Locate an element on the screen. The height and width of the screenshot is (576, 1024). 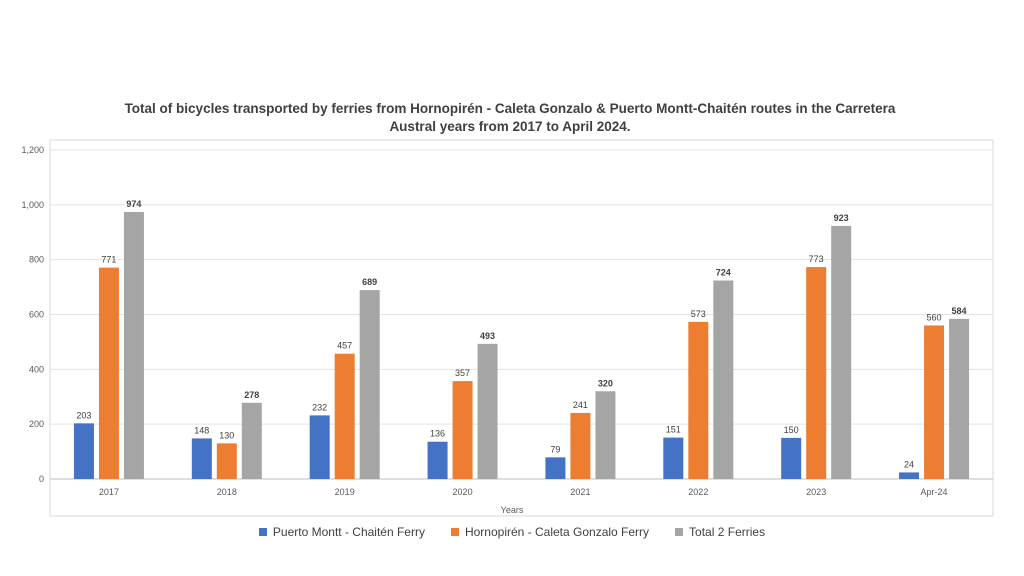
data-label: 203 is located at coordinates (83, 415).